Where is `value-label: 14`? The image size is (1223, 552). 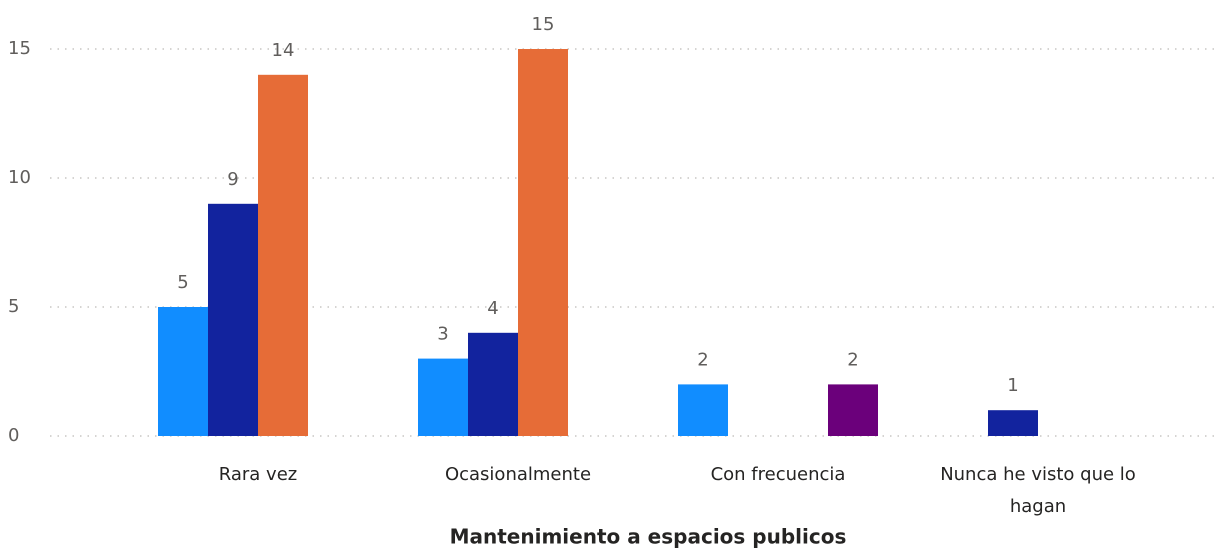 value-label: 14 is located at coordinates (283, 50).